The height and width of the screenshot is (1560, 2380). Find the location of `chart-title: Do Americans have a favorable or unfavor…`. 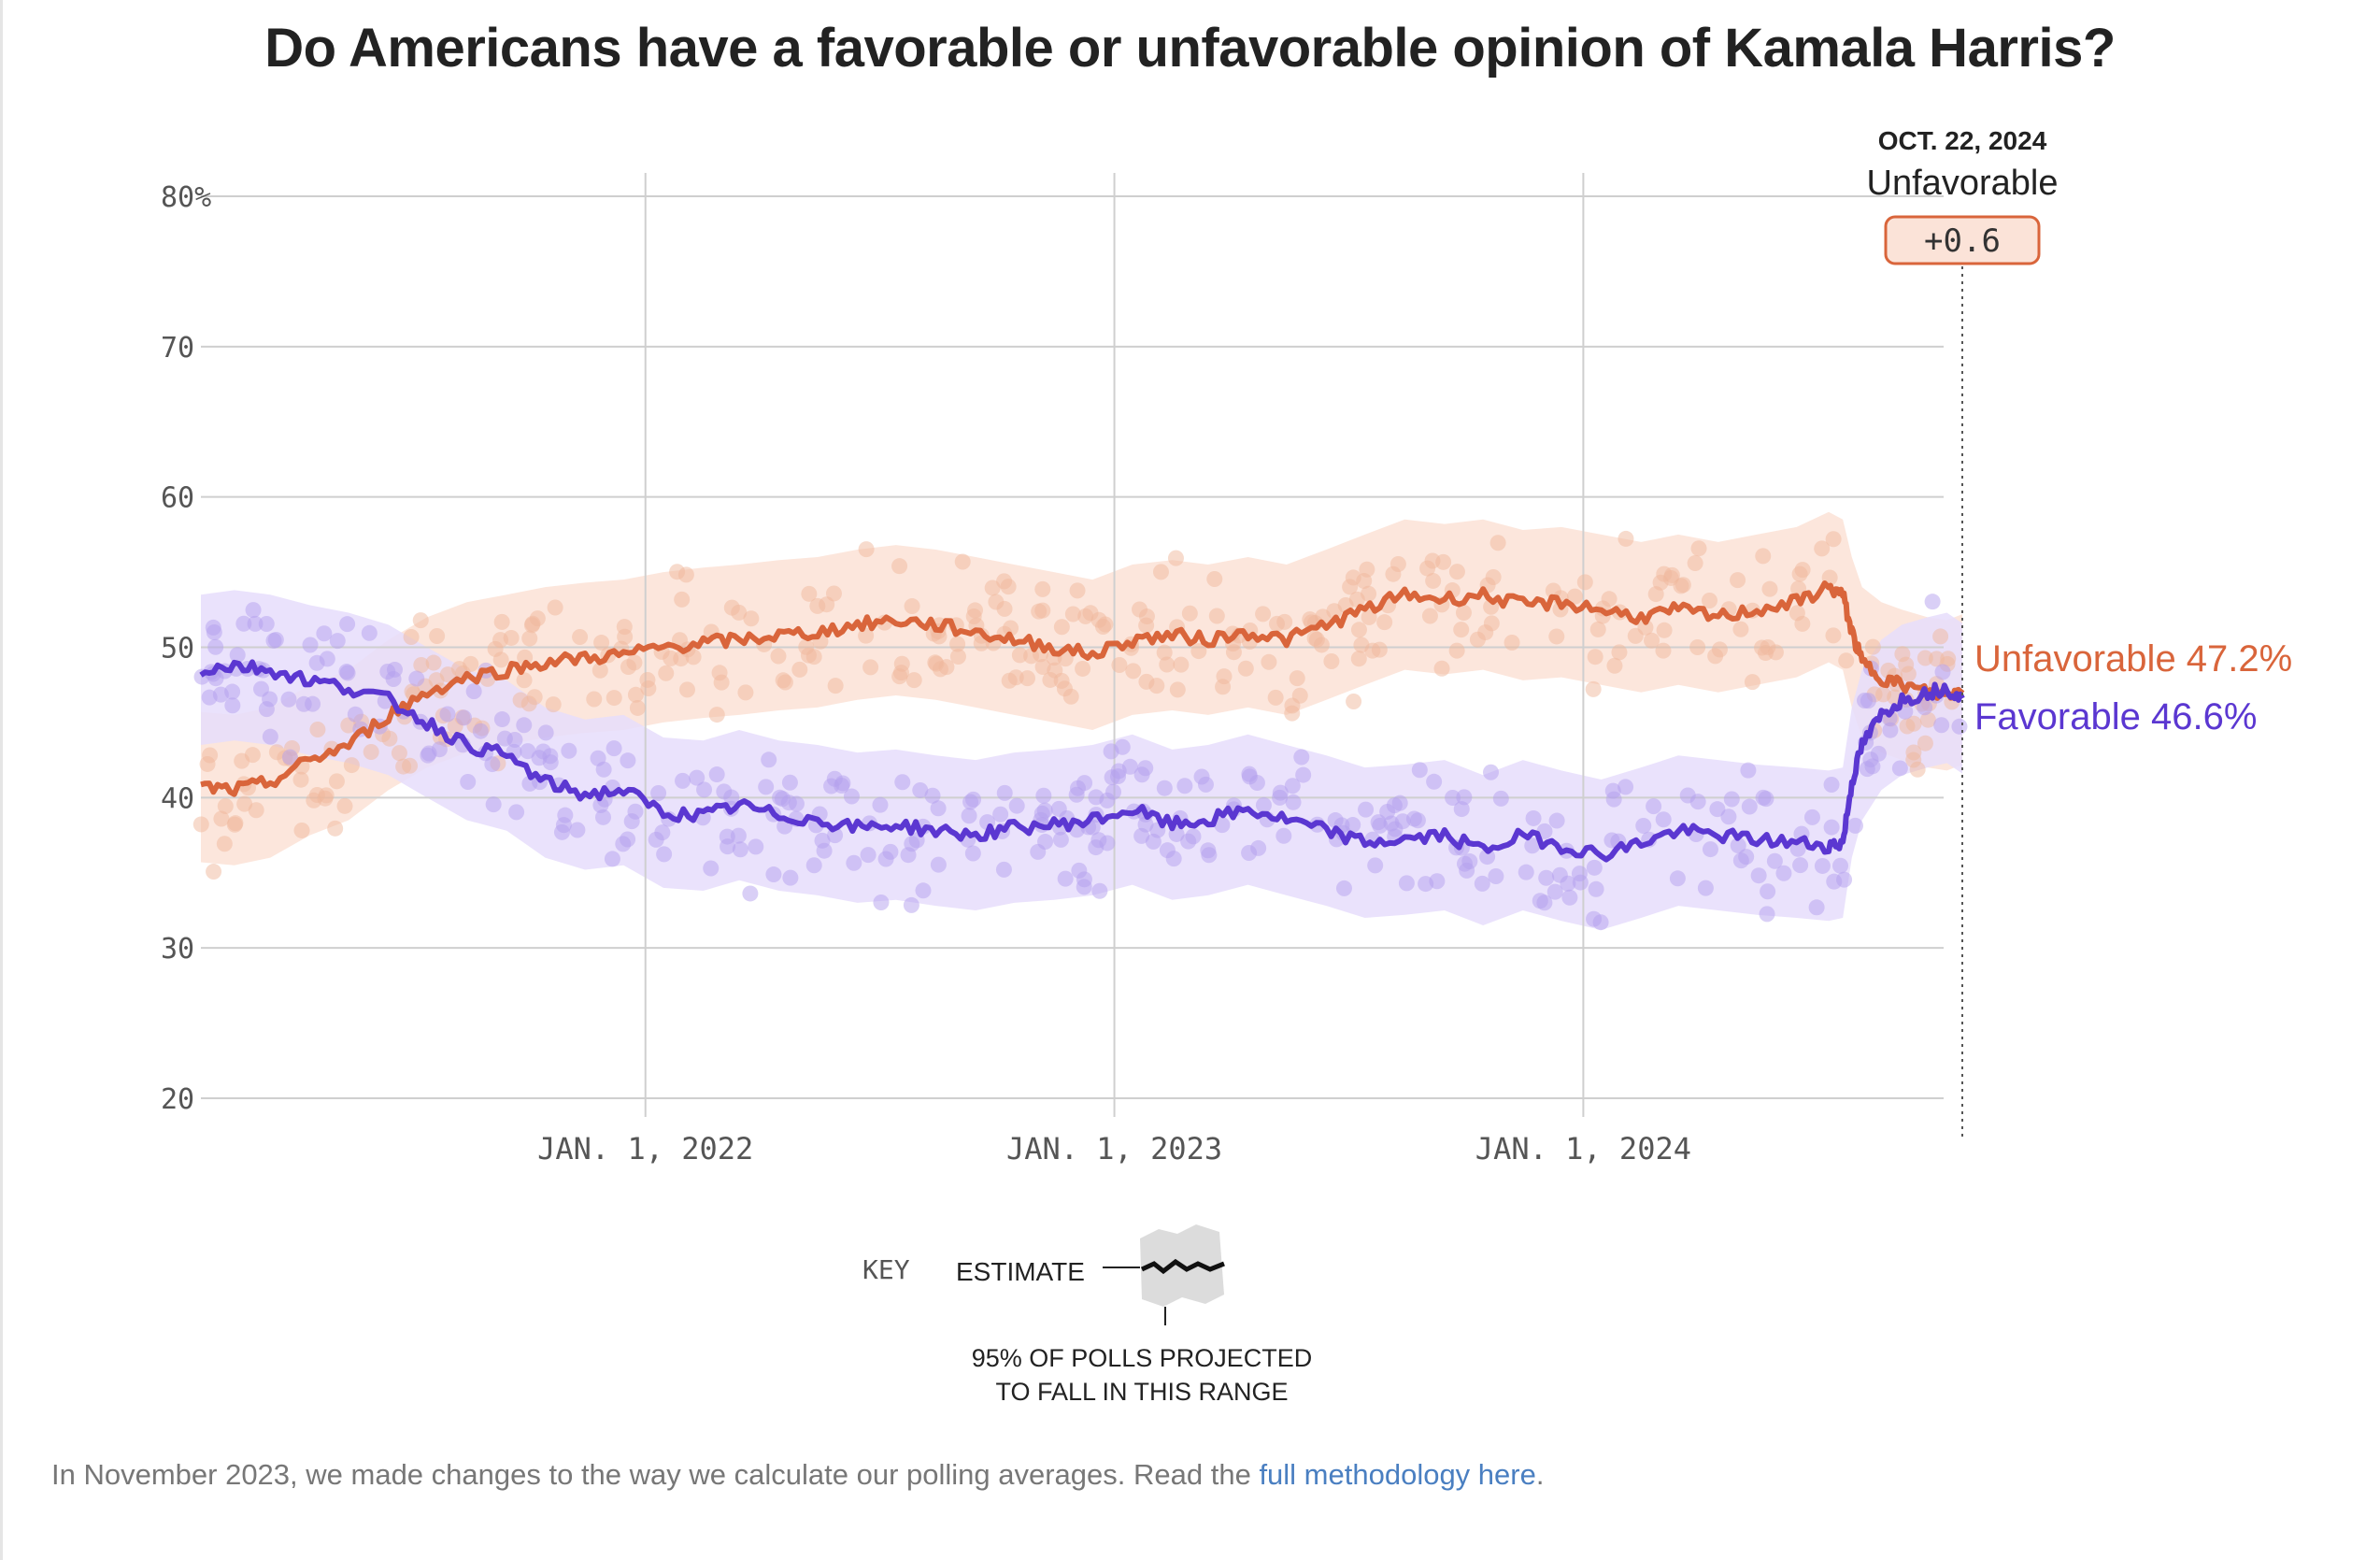

chart-title: Do Americans have a favorable or unfavor… is located at coordinates (1190, 48).